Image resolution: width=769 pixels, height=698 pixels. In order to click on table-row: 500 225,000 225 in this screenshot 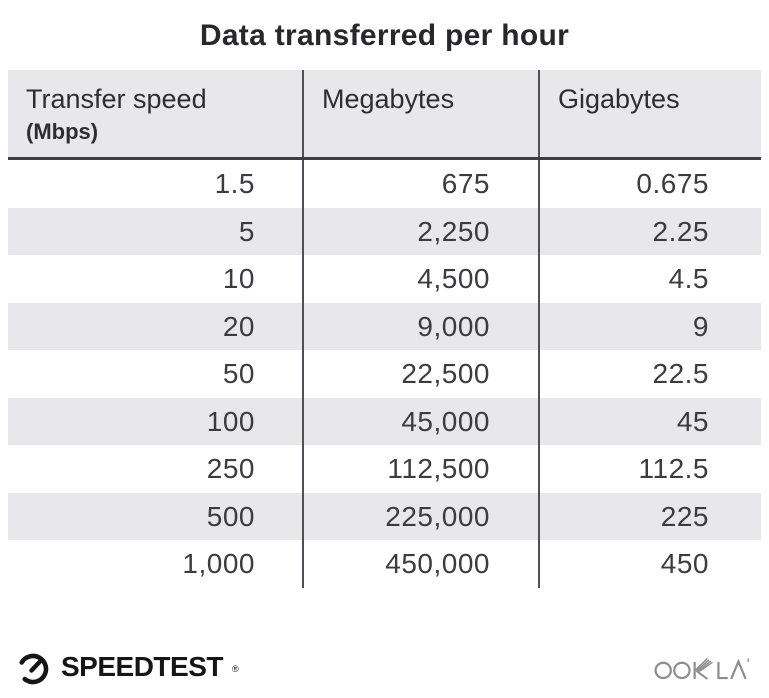, I will do `click(384, 516)`.